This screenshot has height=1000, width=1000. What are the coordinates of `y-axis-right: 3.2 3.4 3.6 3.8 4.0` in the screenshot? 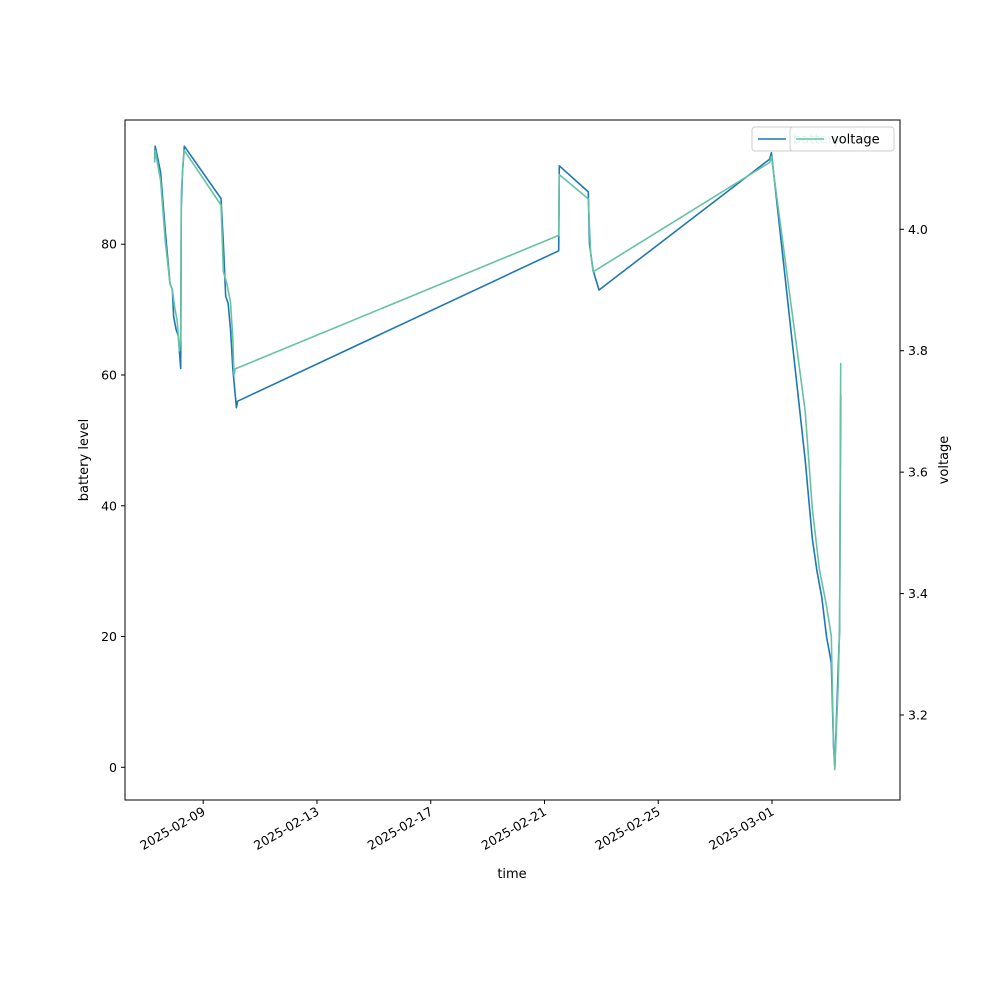 It's located at (914, 472).